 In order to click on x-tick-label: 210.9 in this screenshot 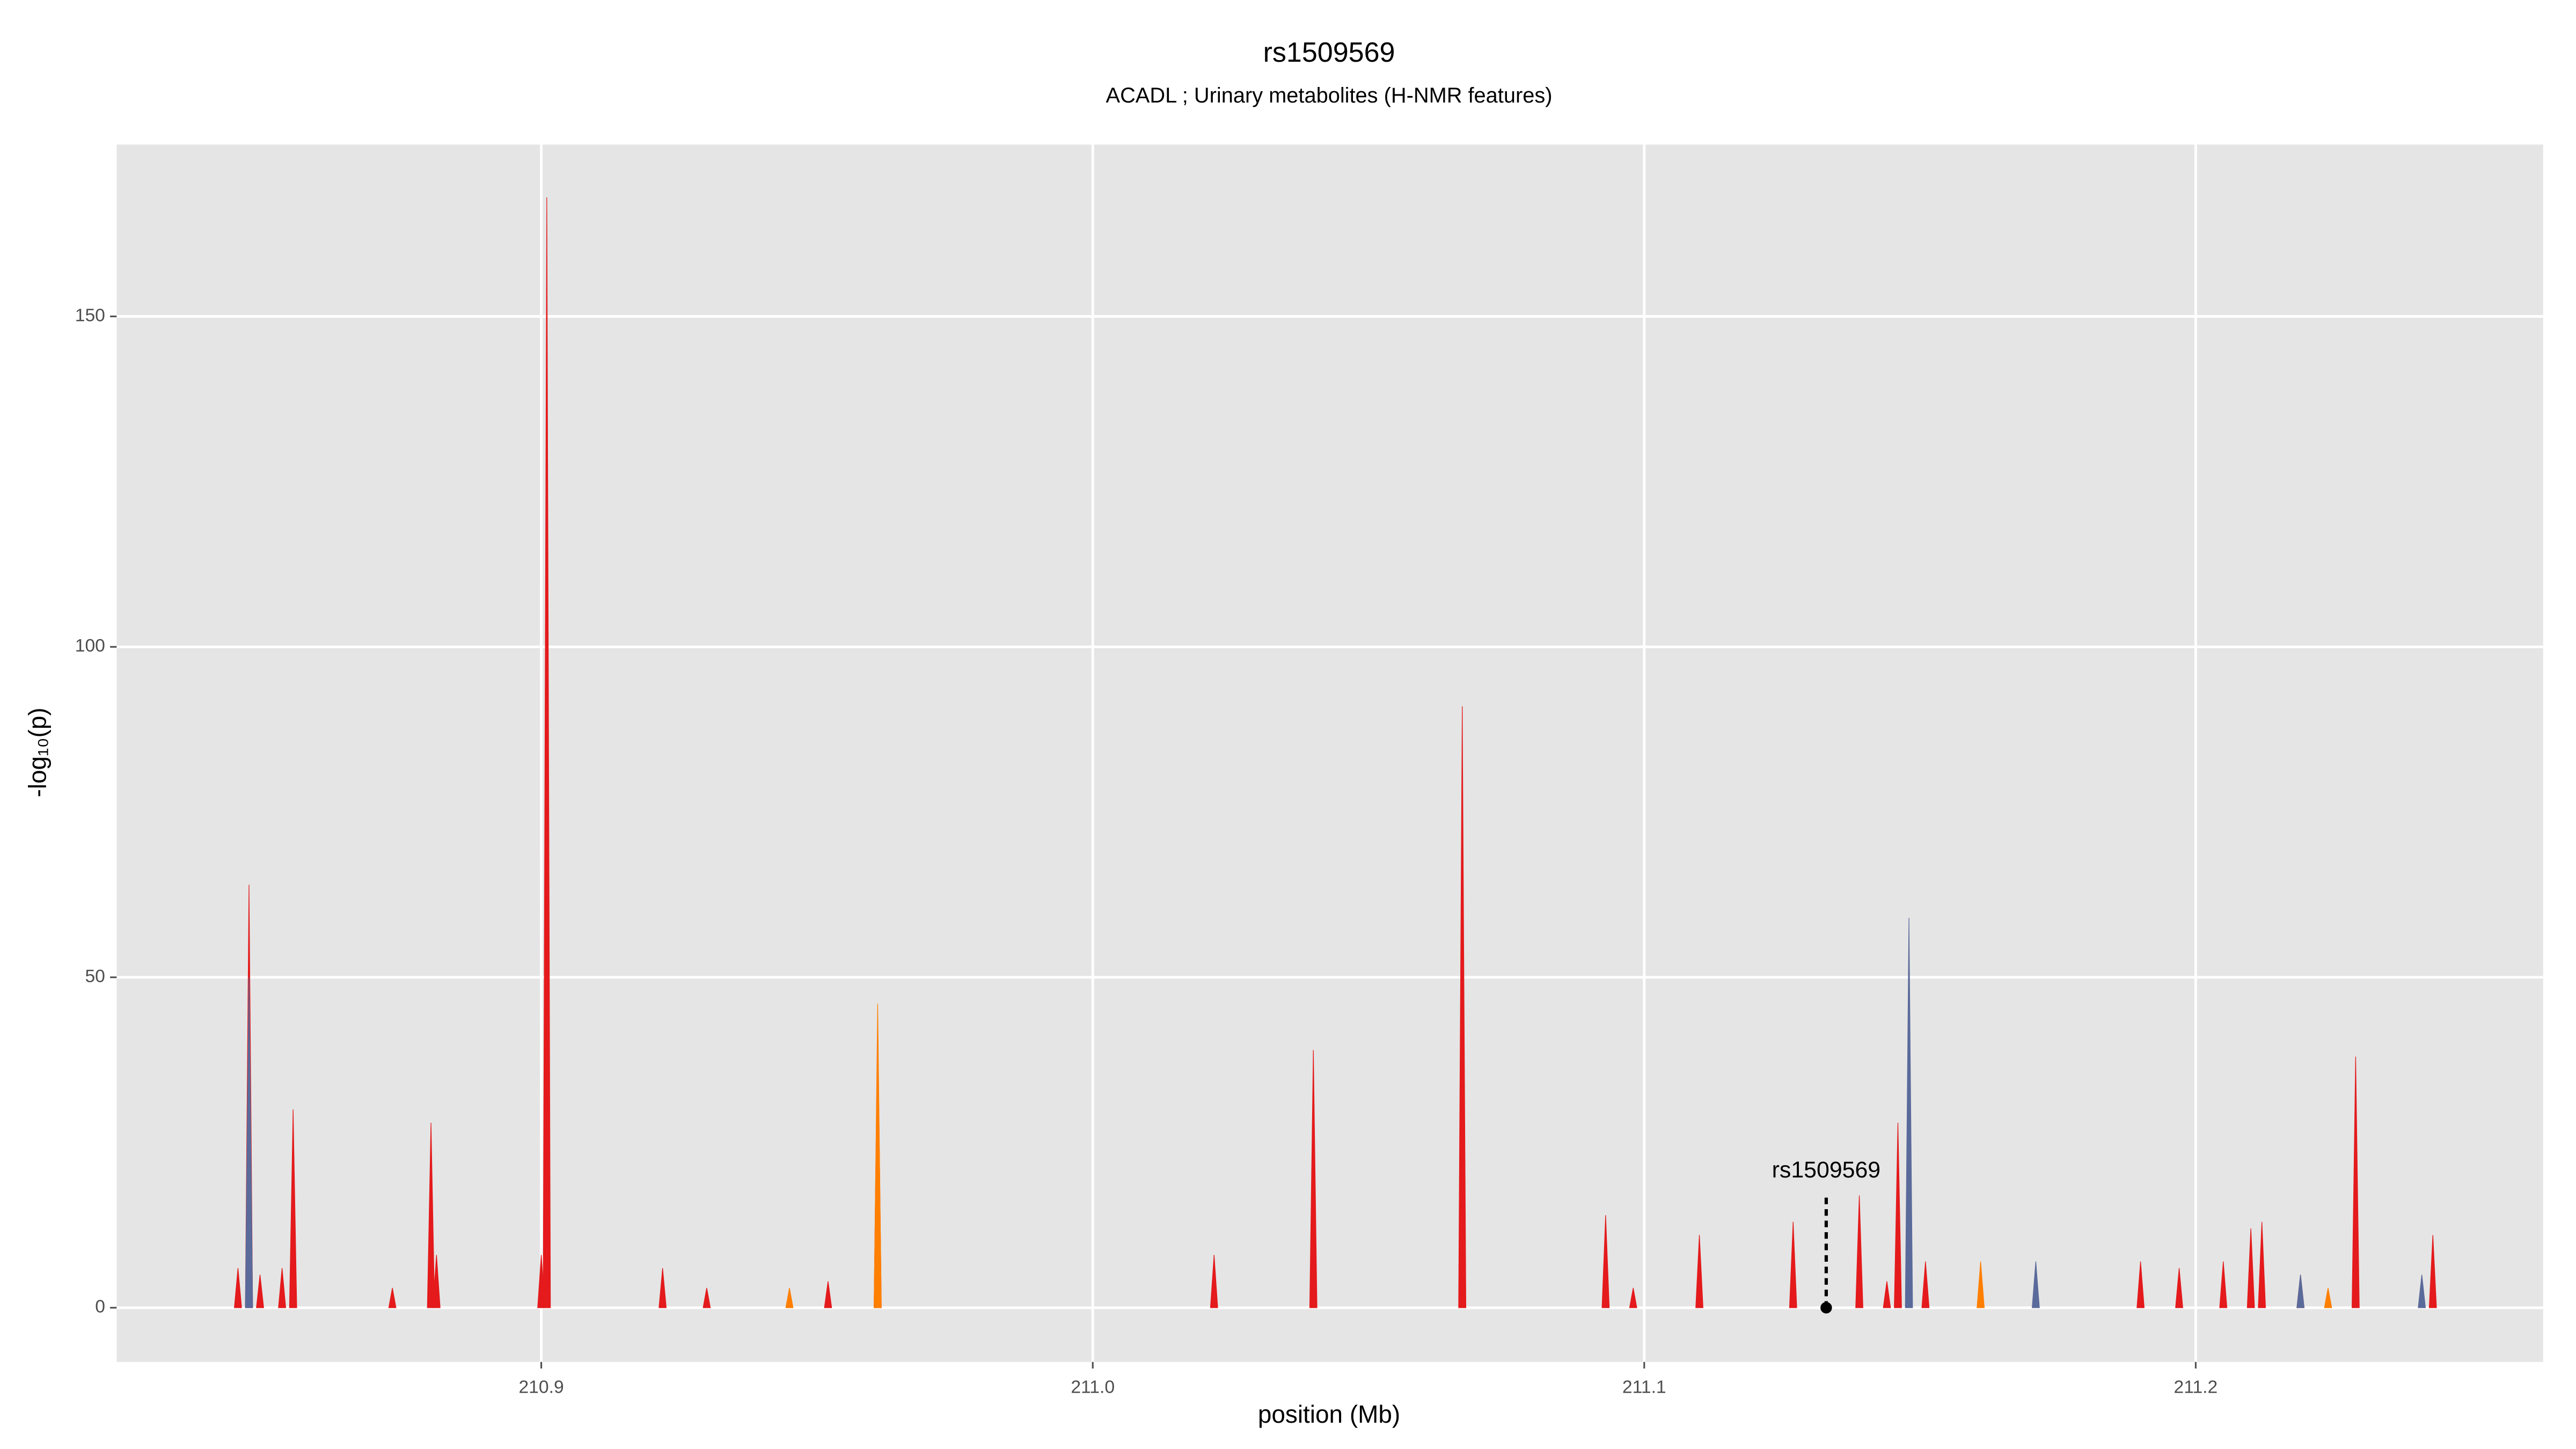, I will do `click(541, 1387)`.